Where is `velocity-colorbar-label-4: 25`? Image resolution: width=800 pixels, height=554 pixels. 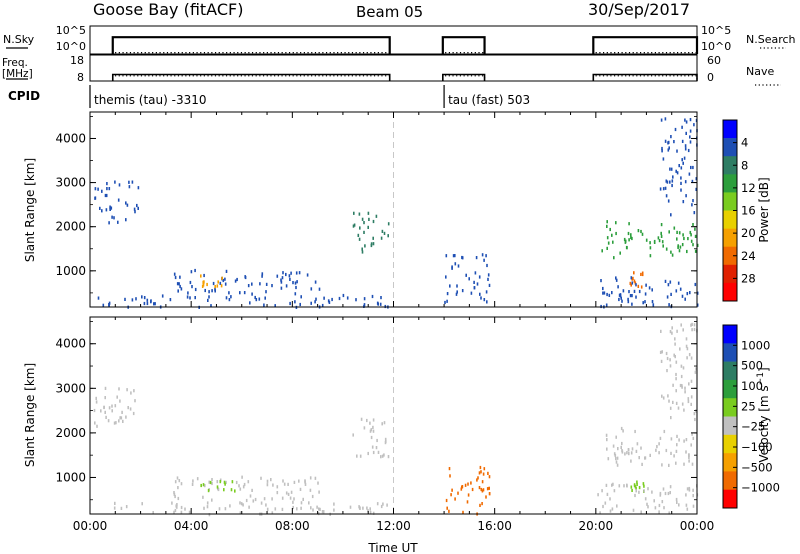
velocity-colorbar-label-4: 25 is located at coordinates (748, 406).